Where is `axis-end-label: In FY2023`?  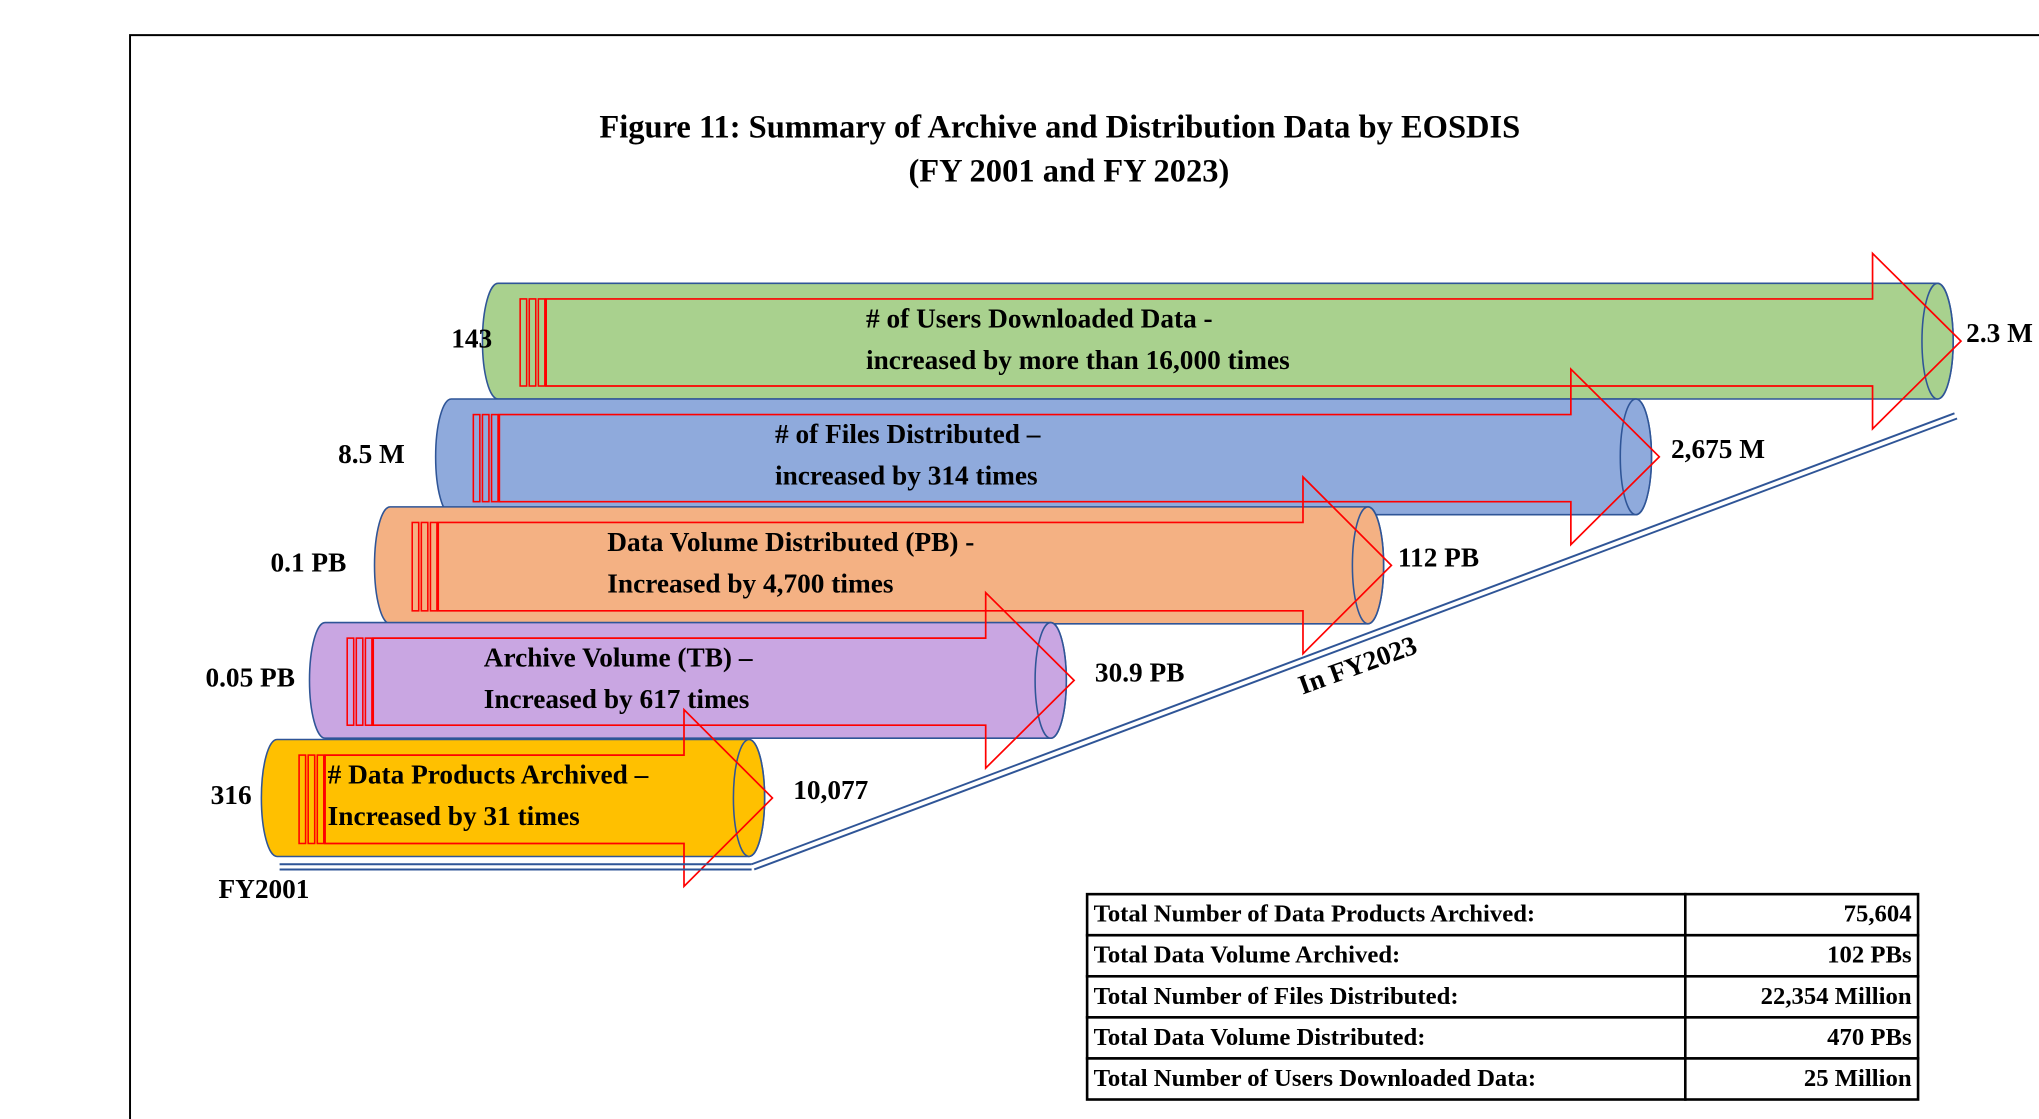 axis-end-label: In FY2023 is located at coordinates (1357, 665).